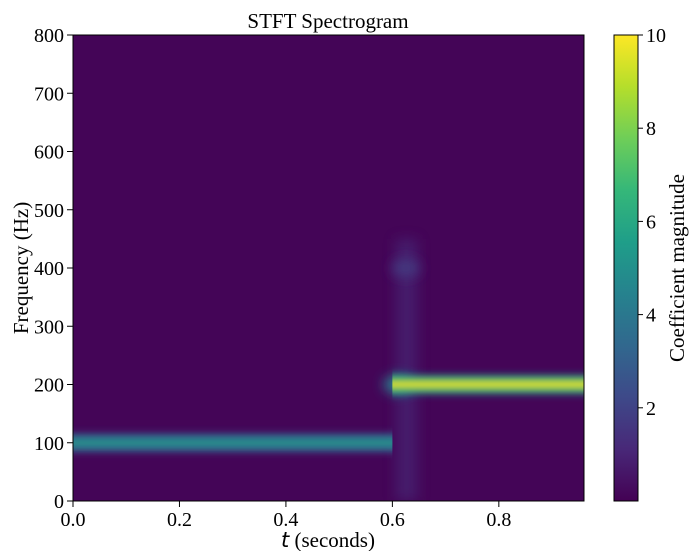  I want to click on x-axis-unit: (seconds), so click(332, 539).